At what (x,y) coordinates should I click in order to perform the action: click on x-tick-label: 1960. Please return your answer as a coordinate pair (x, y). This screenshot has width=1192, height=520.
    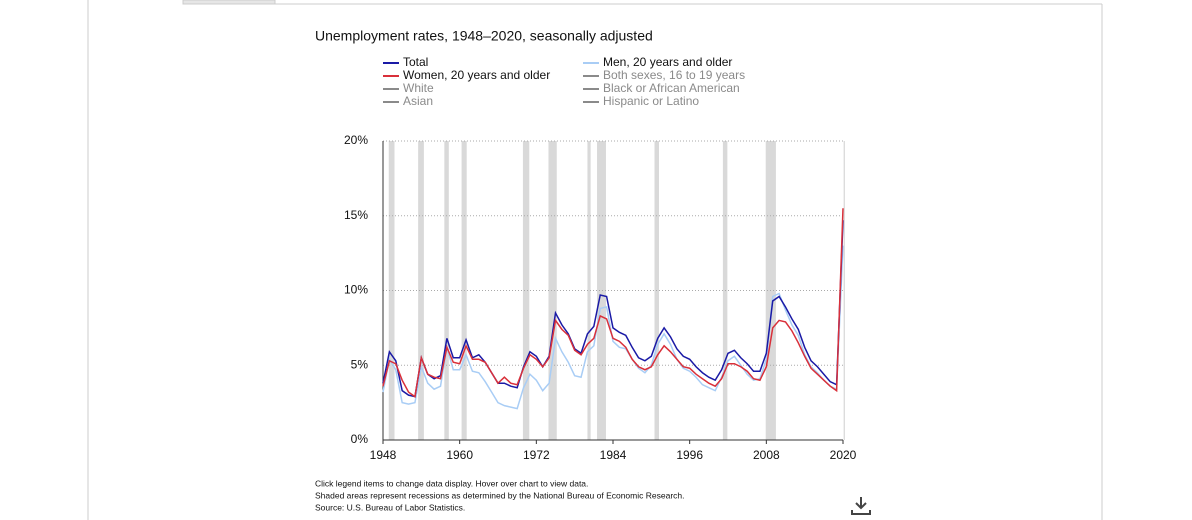
    Looking at the image, I should click on (459, 455).